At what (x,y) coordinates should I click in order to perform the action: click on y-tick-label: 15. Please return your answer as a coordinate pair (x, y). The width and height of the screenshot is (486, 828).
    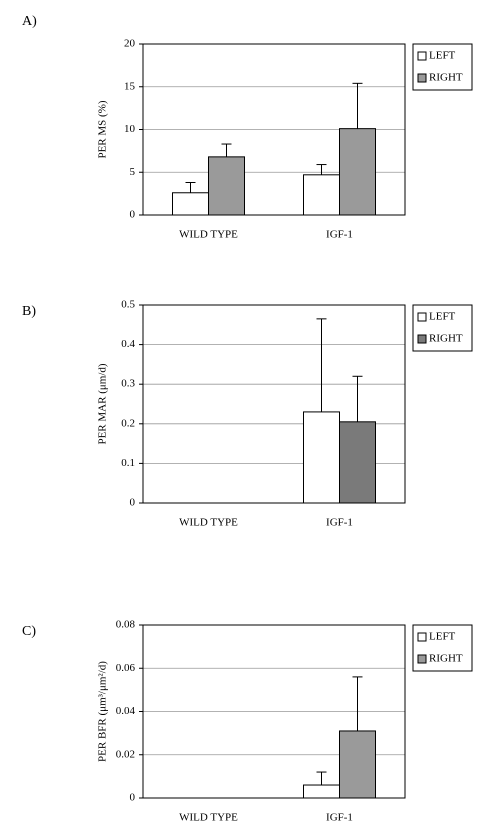
    Looking at the image, I should click on (130, 86).